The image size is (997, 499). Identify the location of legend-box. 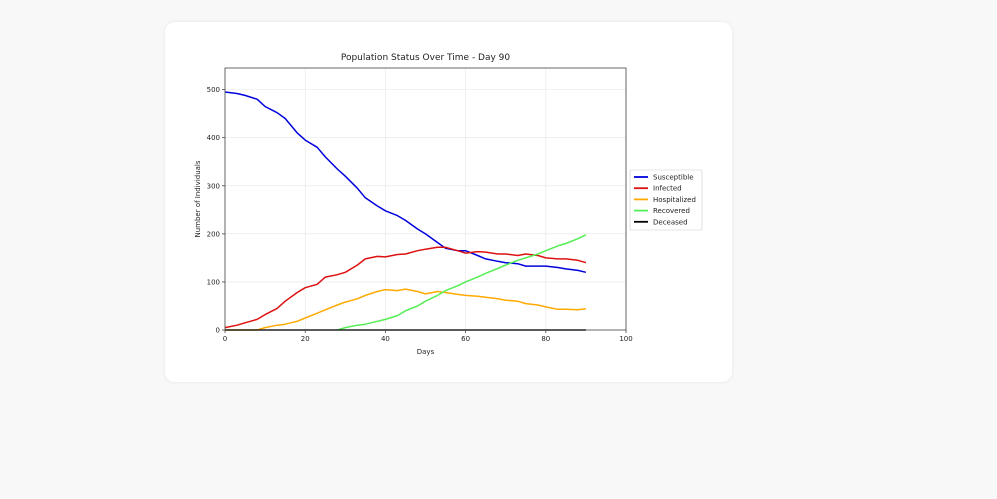
(666, 200).